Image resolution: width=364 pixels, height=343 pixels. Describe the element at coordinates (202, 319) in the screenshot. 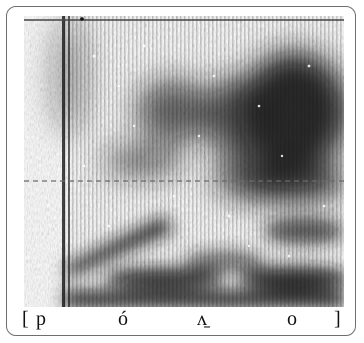

I see `segment-turned-v: ʌ̱` at that location.